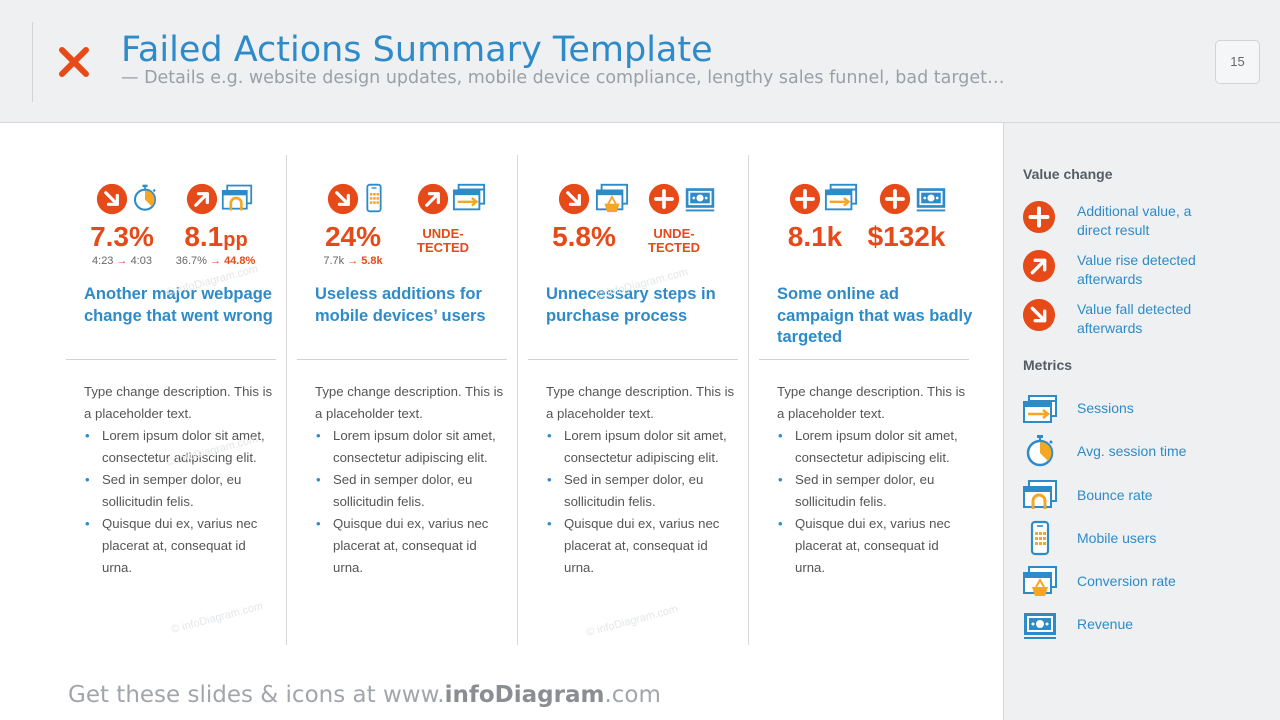 The height and width of the screenshot is (720, 1280). What do you see at coordinates (1147, 412) in the screenshot?
I see `legend-item: Sessions` at bounding box center [1147, 412].